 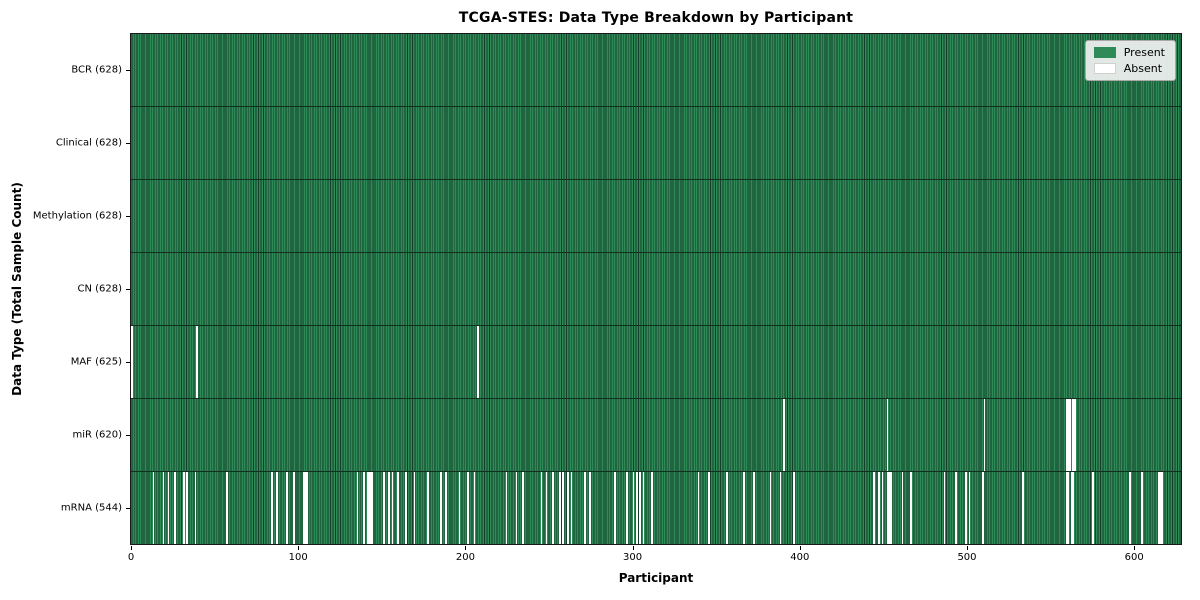 I want to click on y-tick-label: Methylation (628), so click(x=77, y=216).